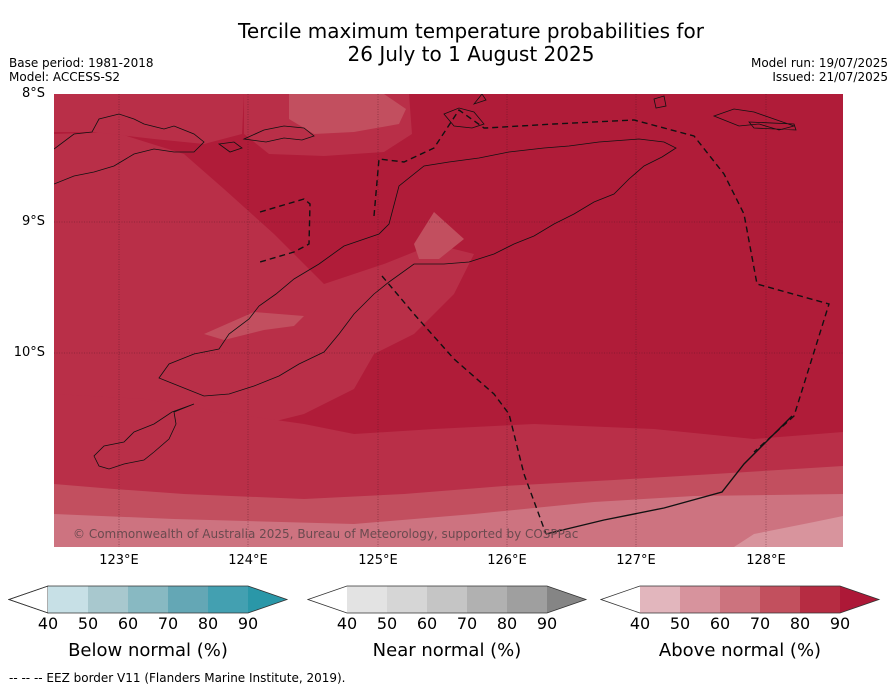 The height and width of the screenshot is (690, 896). What do you see at coordinates (148, 650) in the screenshot?
I see `cbar-below-title: Below normal (%)` at bounding box center [148, 650].